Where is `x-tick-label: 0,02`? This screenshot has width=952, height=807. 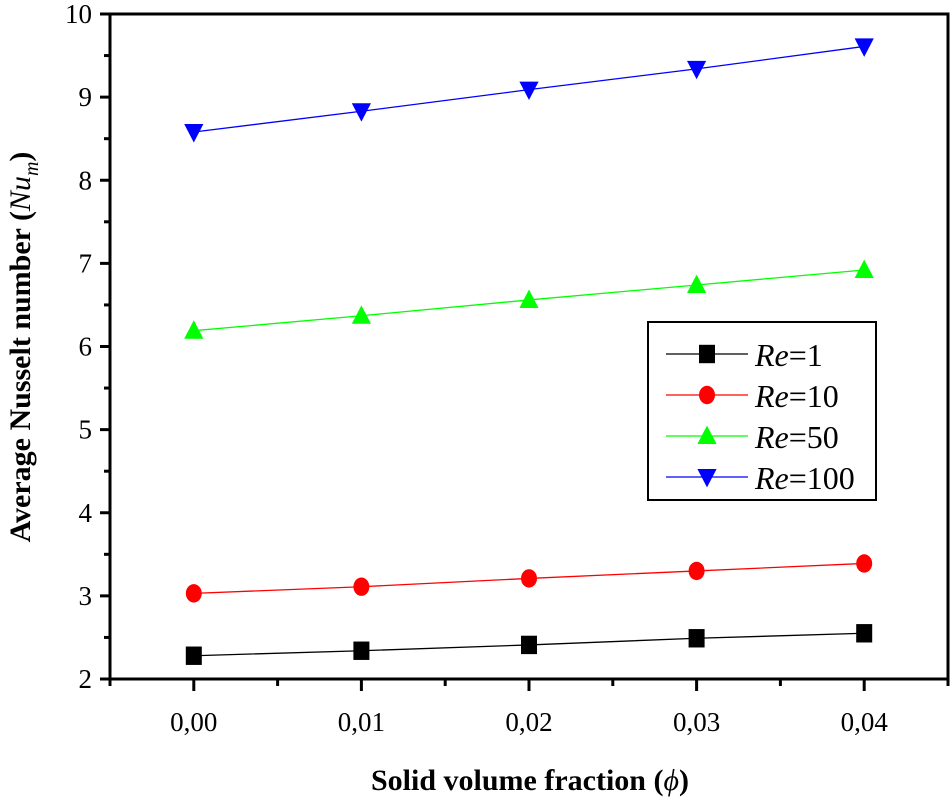
x-tick-label: 0,02 is located at coordinates (528, 722).